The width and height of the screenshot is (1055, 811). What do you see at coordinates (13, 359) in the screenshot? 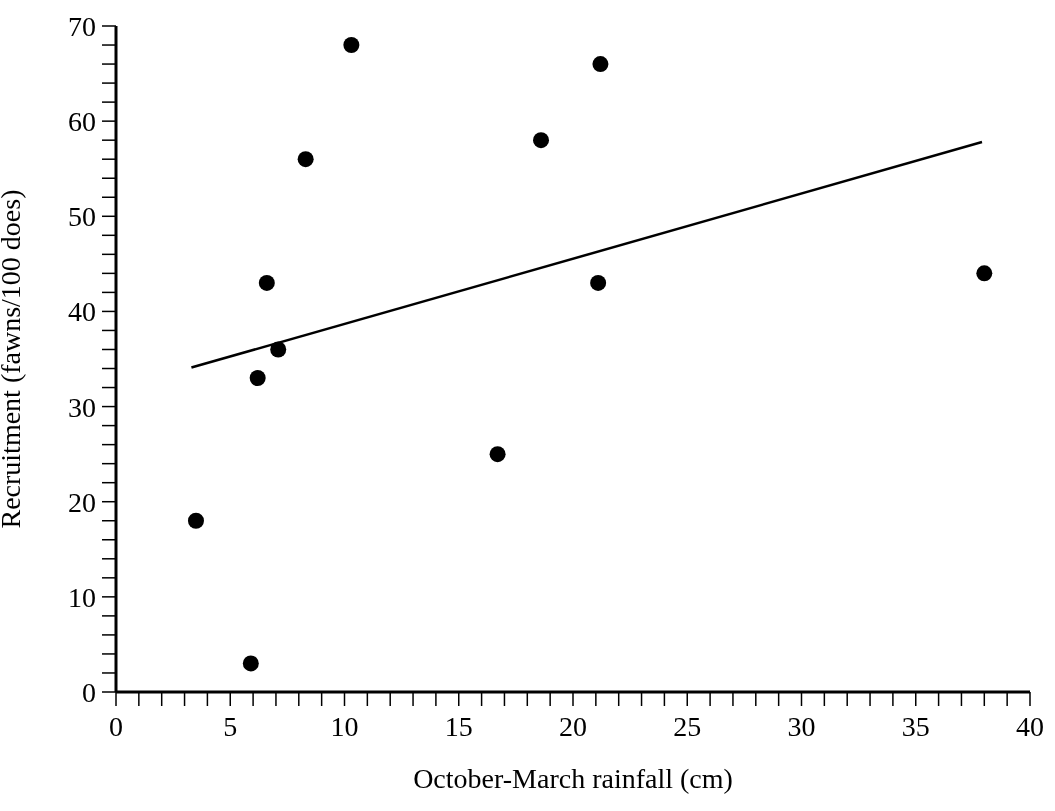
I see `y-axis-title: Recruitment (fawns/100 does)` at bounding box center [13, 359].